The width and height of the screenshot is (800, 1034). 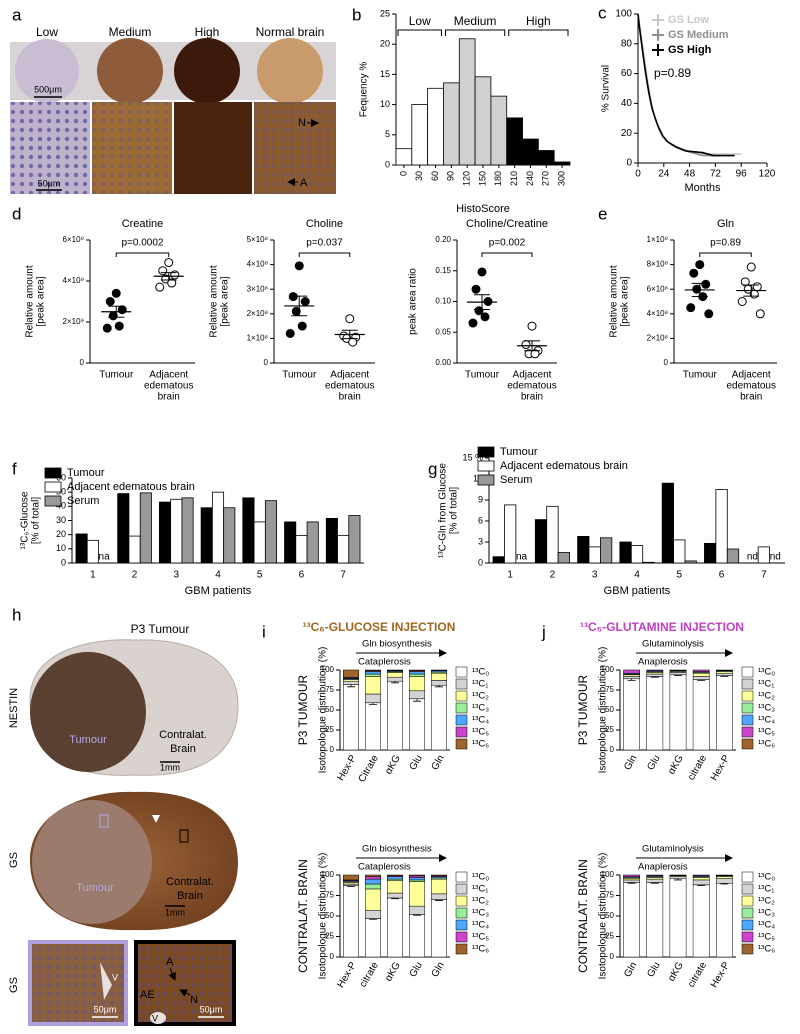 What do you see at coordinates (47, 32) in the screenshot?
I see `column-label: Low` at bounding box center [47, 32].